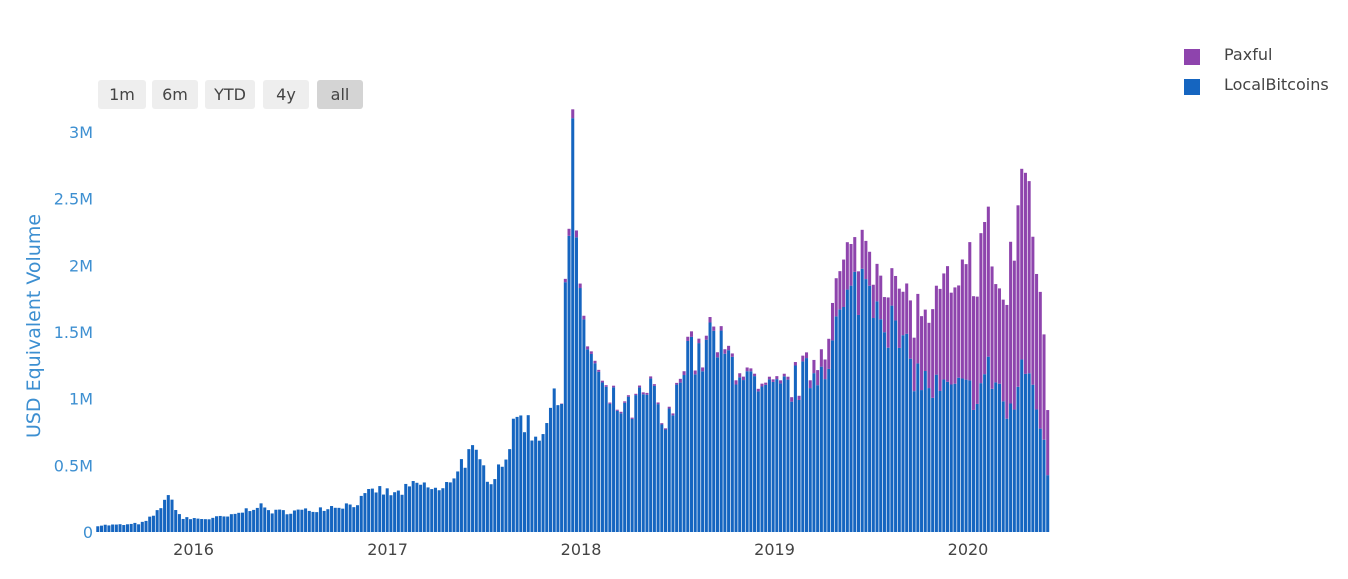  I want to click on range-button-ytd: YTD, so click(230, 94).